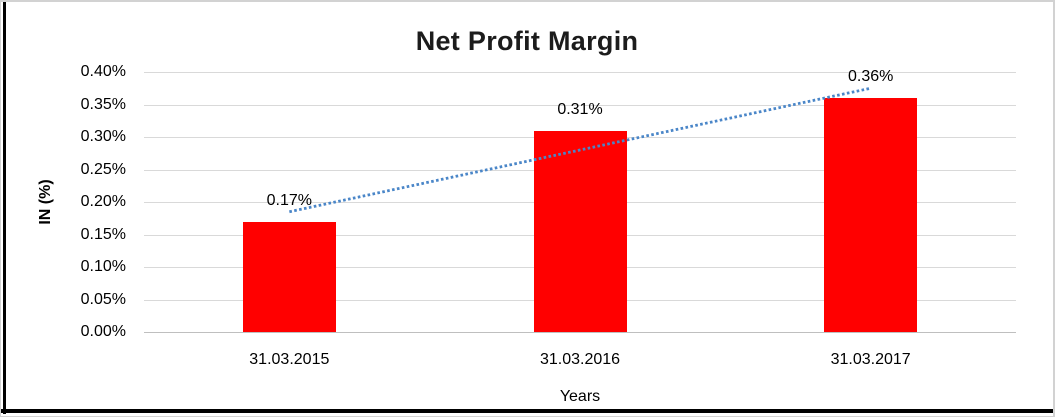 The height and width of the screenshot is (417, 1055). Describe the element at coordinates (103, 299) in the screenshot. I see `y-tick-label: 0.05%` at that location.